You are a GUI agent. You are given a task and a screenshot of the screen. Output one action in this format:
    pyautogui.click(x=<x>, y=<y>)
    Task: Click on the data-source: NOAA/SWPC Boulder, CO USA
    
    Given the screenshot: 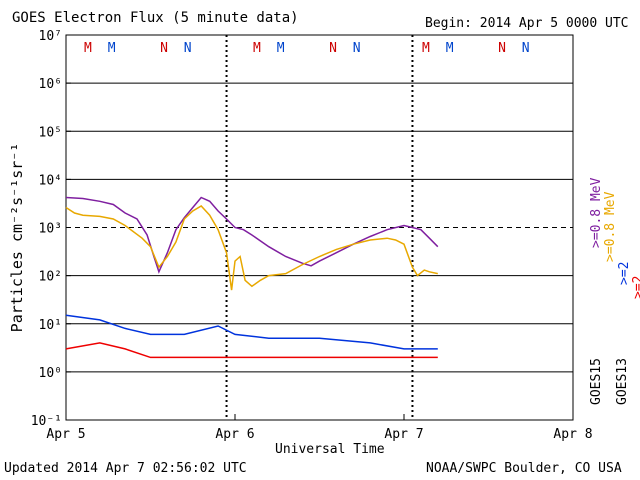 What is the action you would take?
    pyautogui.click(x=524, y=468)
    